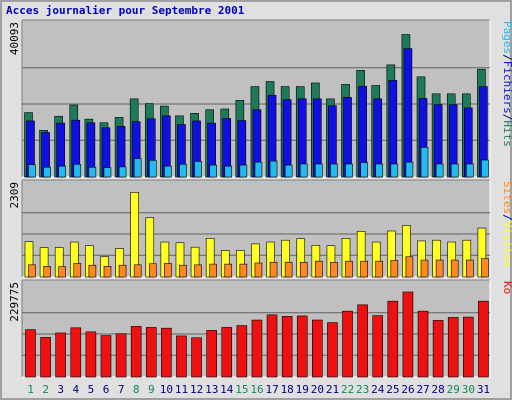 This screenshot has width=512, height=400. Describe the element at coordinates (211, 389) in the screenshot. I see `day-label-13: 13` at that location.